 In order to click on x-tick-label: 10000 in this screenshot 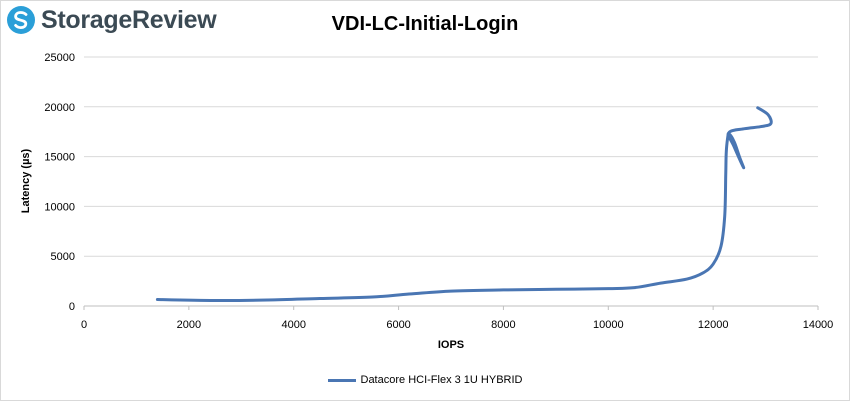, I will do `click(608, 325)`.